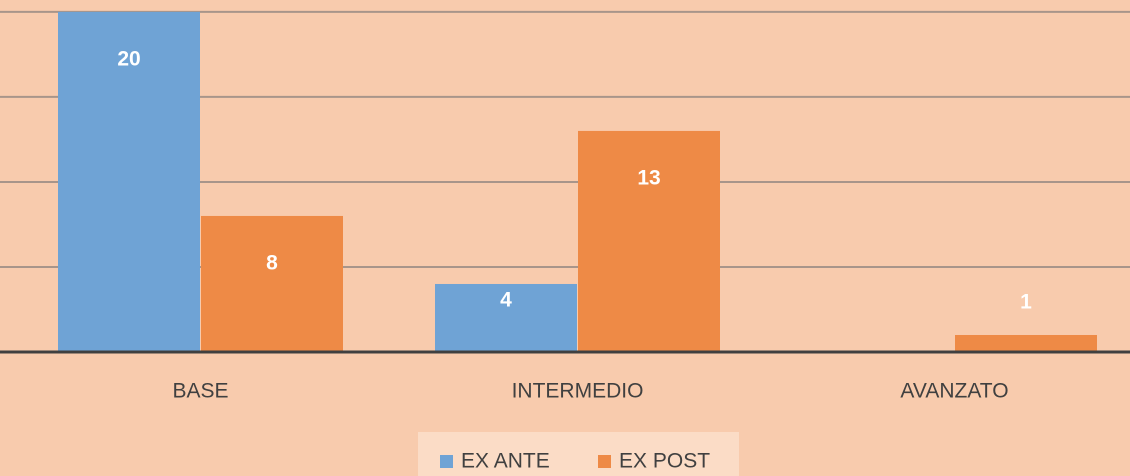 The image size is (1130, 476). What do you see at coordinates (954, 391) in the screenshot?
I see `x-tick-label: AVANZATO` at bounding box center [954, 391].